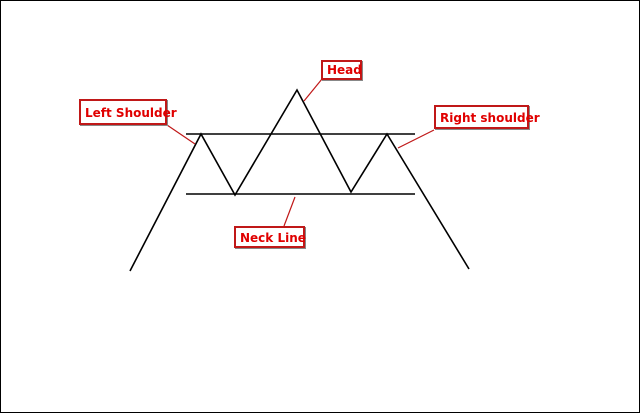 Image resolution: width=640 pixels, height=414 pixels. What do you see at coordinates (270, 237) in the screenshot?
I see `neck-line-label: Neck Line` at bounding box center [270, 237].